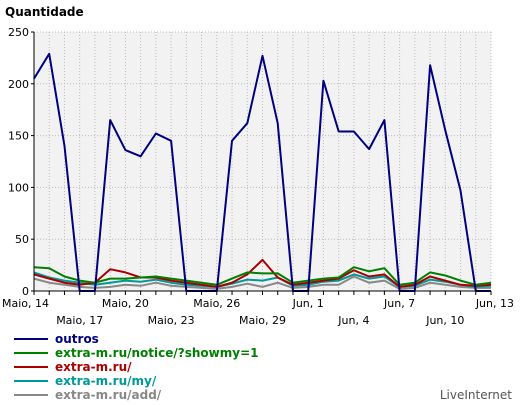  I want to click on y-tick-label: 50, so click(22, 239).